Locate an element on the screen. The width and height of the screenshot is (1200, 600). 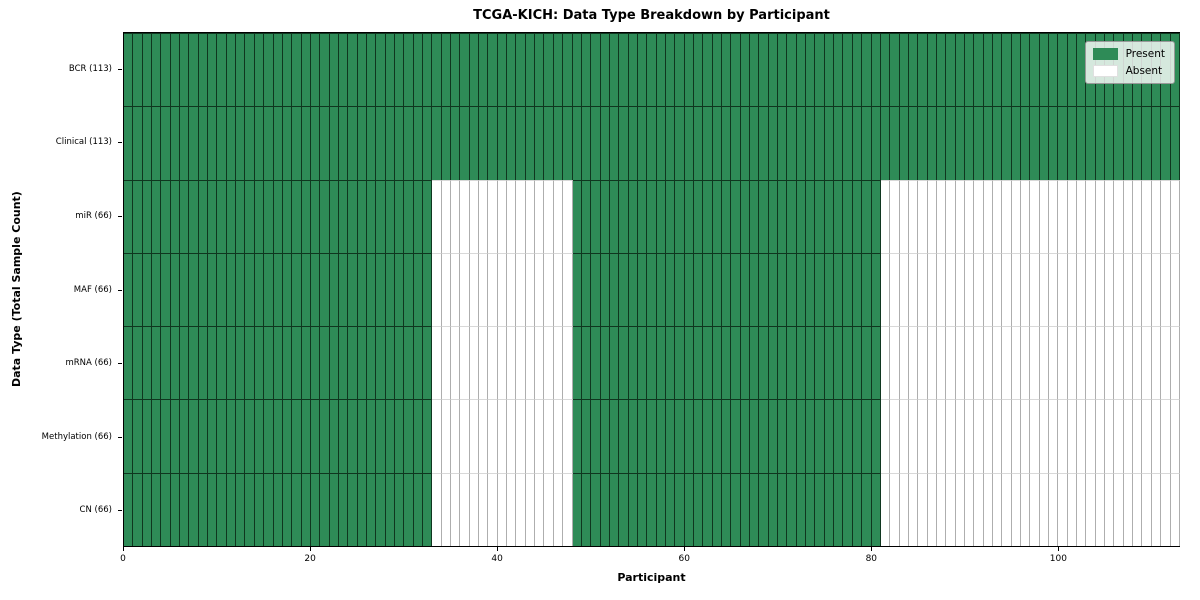
y-tick-label: Methylation (66) is located at coordinates (76, 436).